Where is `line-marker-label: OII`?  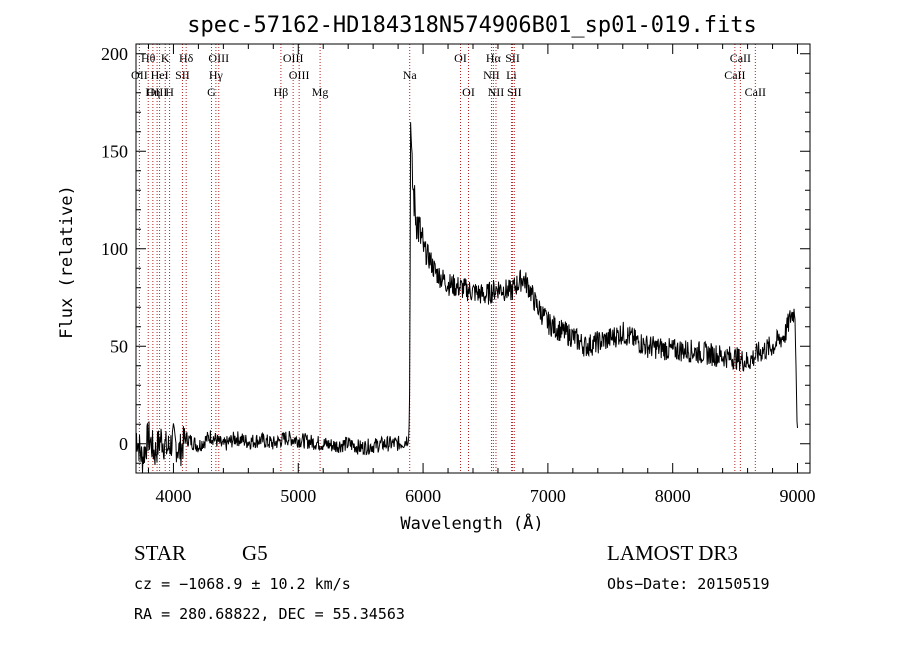
line-marker-label: OII is located at coordinates (139, 75).